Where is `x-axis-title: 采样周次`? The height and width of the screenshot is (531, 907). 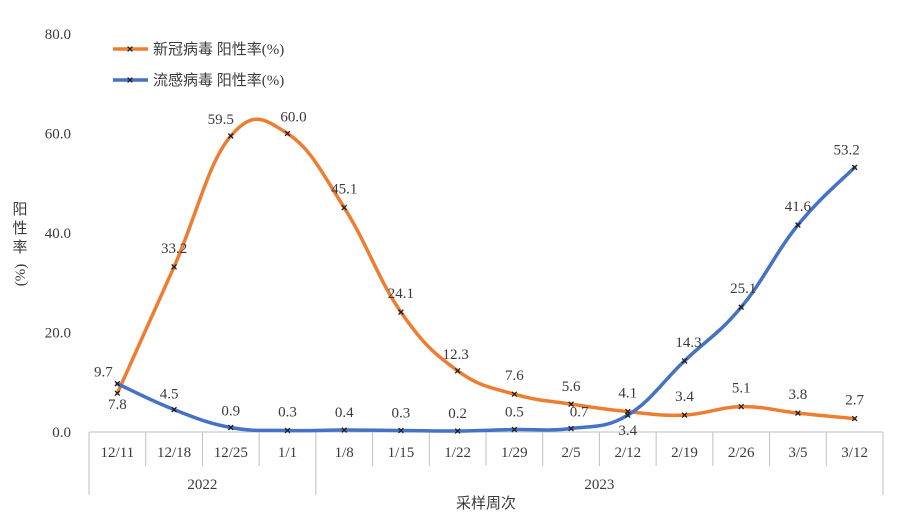 x-axis-title: 采样周次 is located at coordinates (486, 503).